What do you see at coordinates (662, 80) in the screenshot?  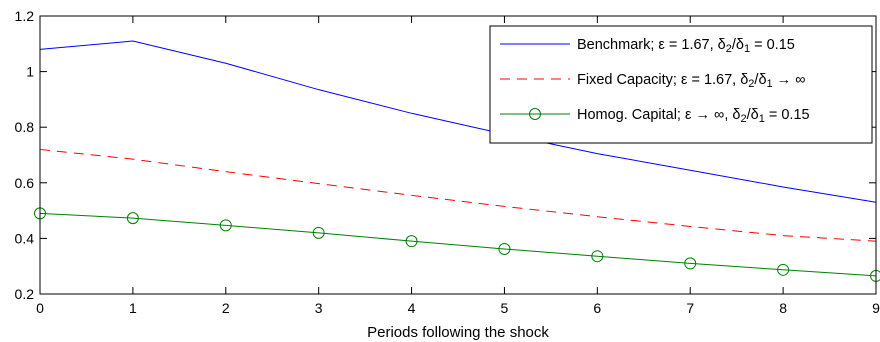 I see `legend-text-part: Fixed Capacity; ε = 1.67, δ` at bounding box center [662, 80].